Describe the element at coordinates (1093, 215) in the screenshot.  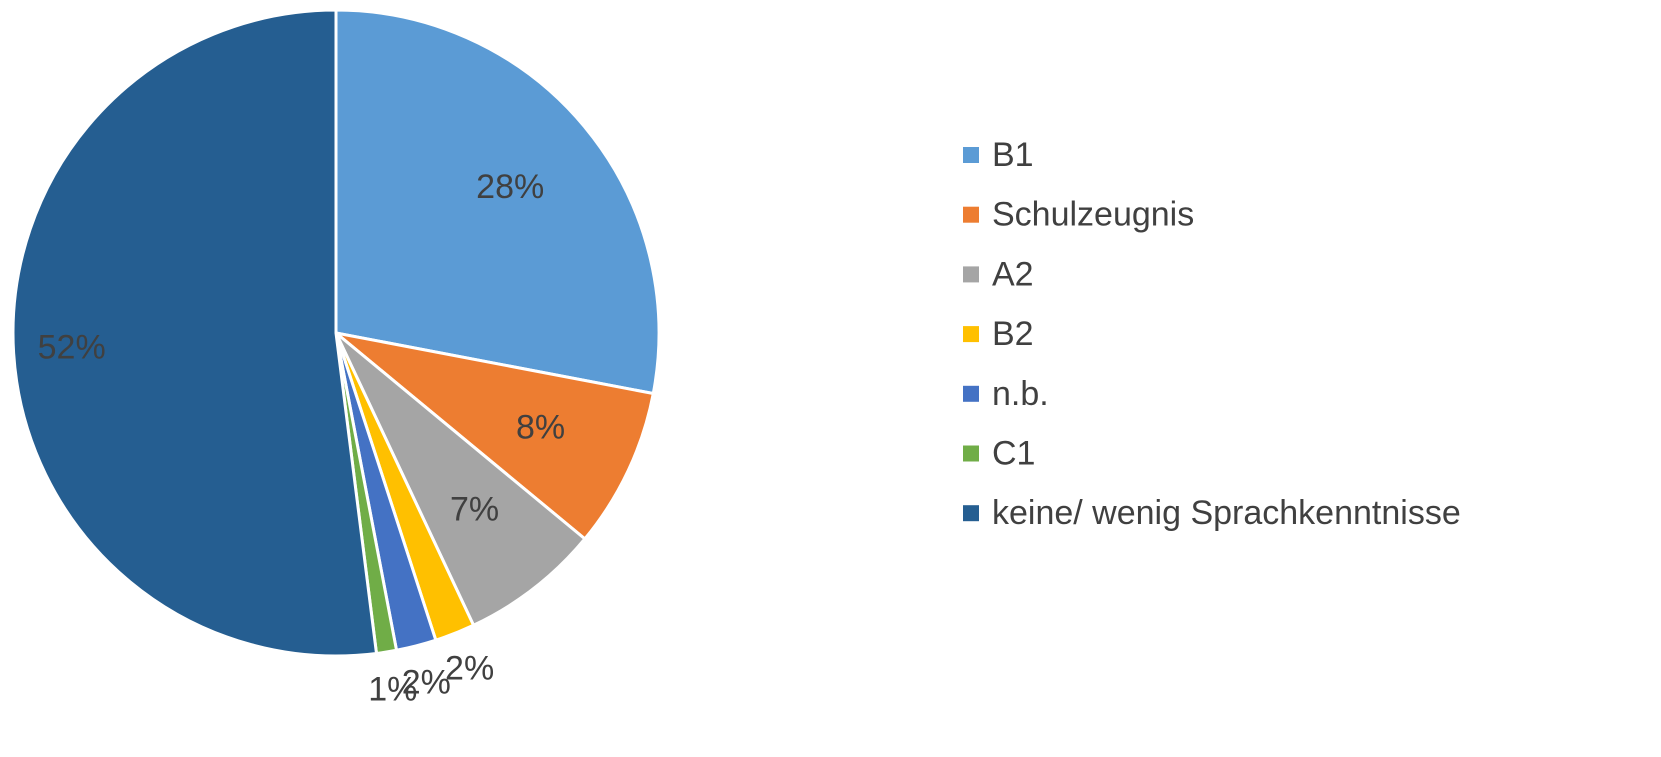
I see `legend-label: Schulzeugnis` at that location.